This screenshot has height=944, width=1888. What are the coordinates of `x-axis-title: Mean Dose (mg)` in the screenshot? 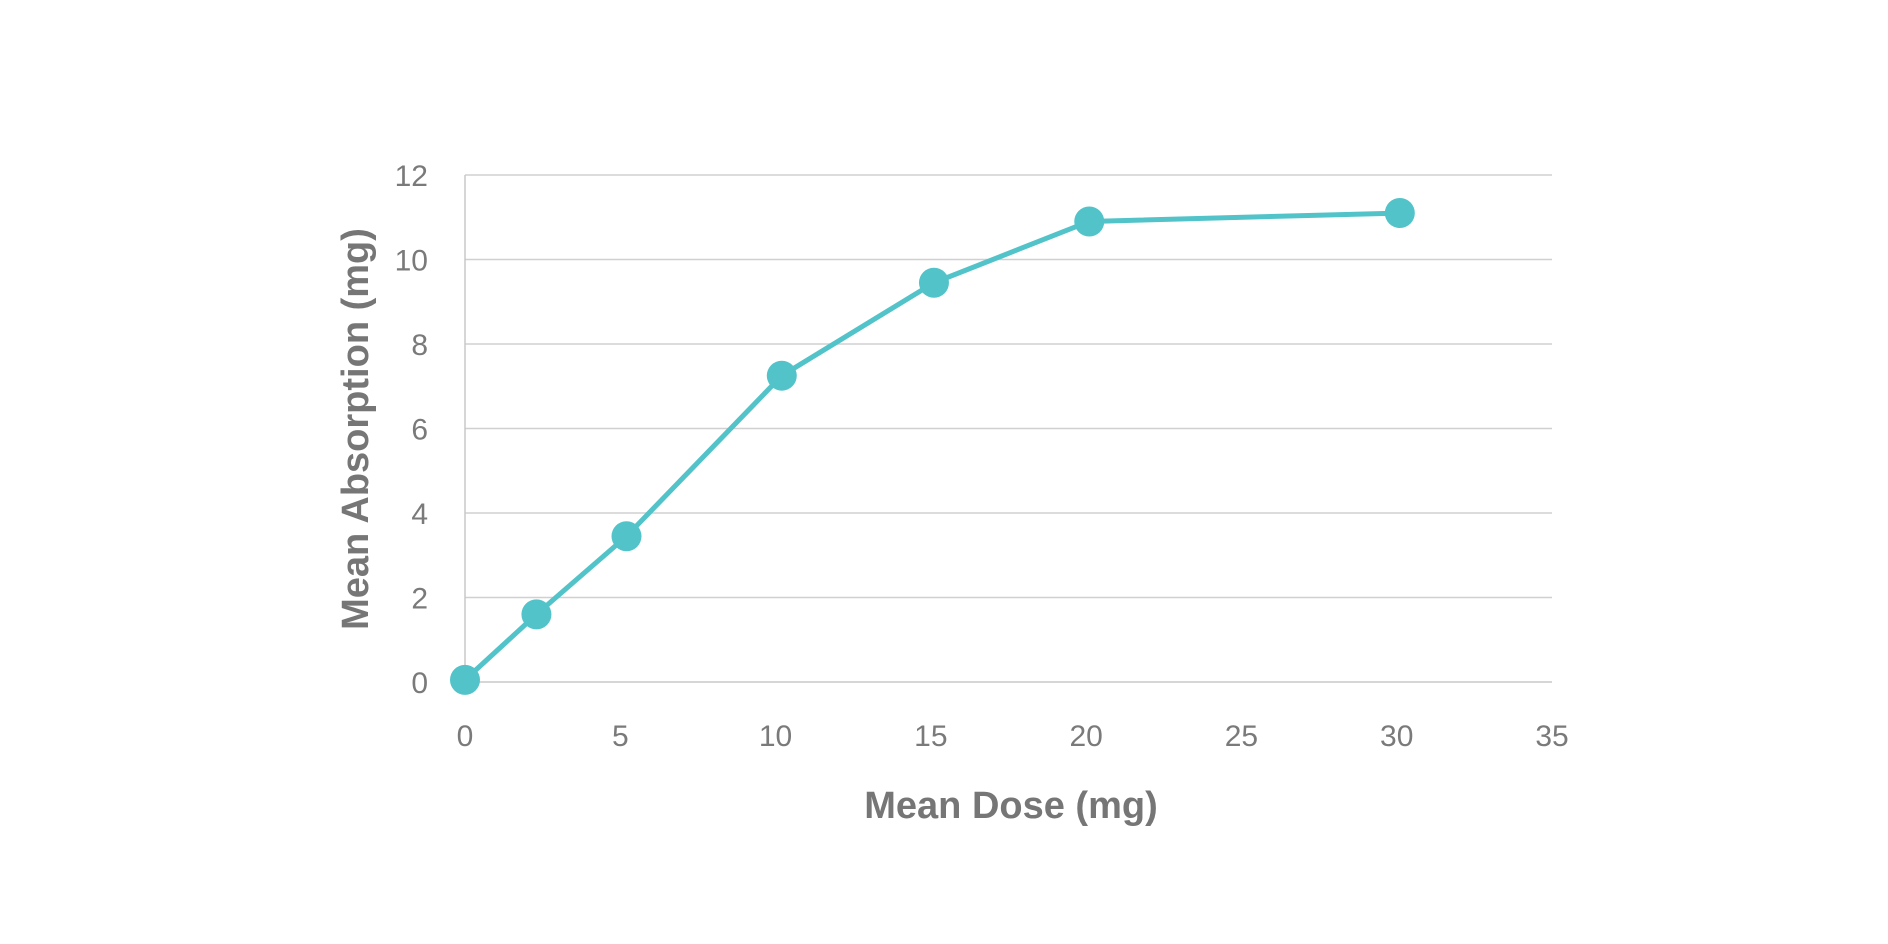 It's located at (1010, 806).